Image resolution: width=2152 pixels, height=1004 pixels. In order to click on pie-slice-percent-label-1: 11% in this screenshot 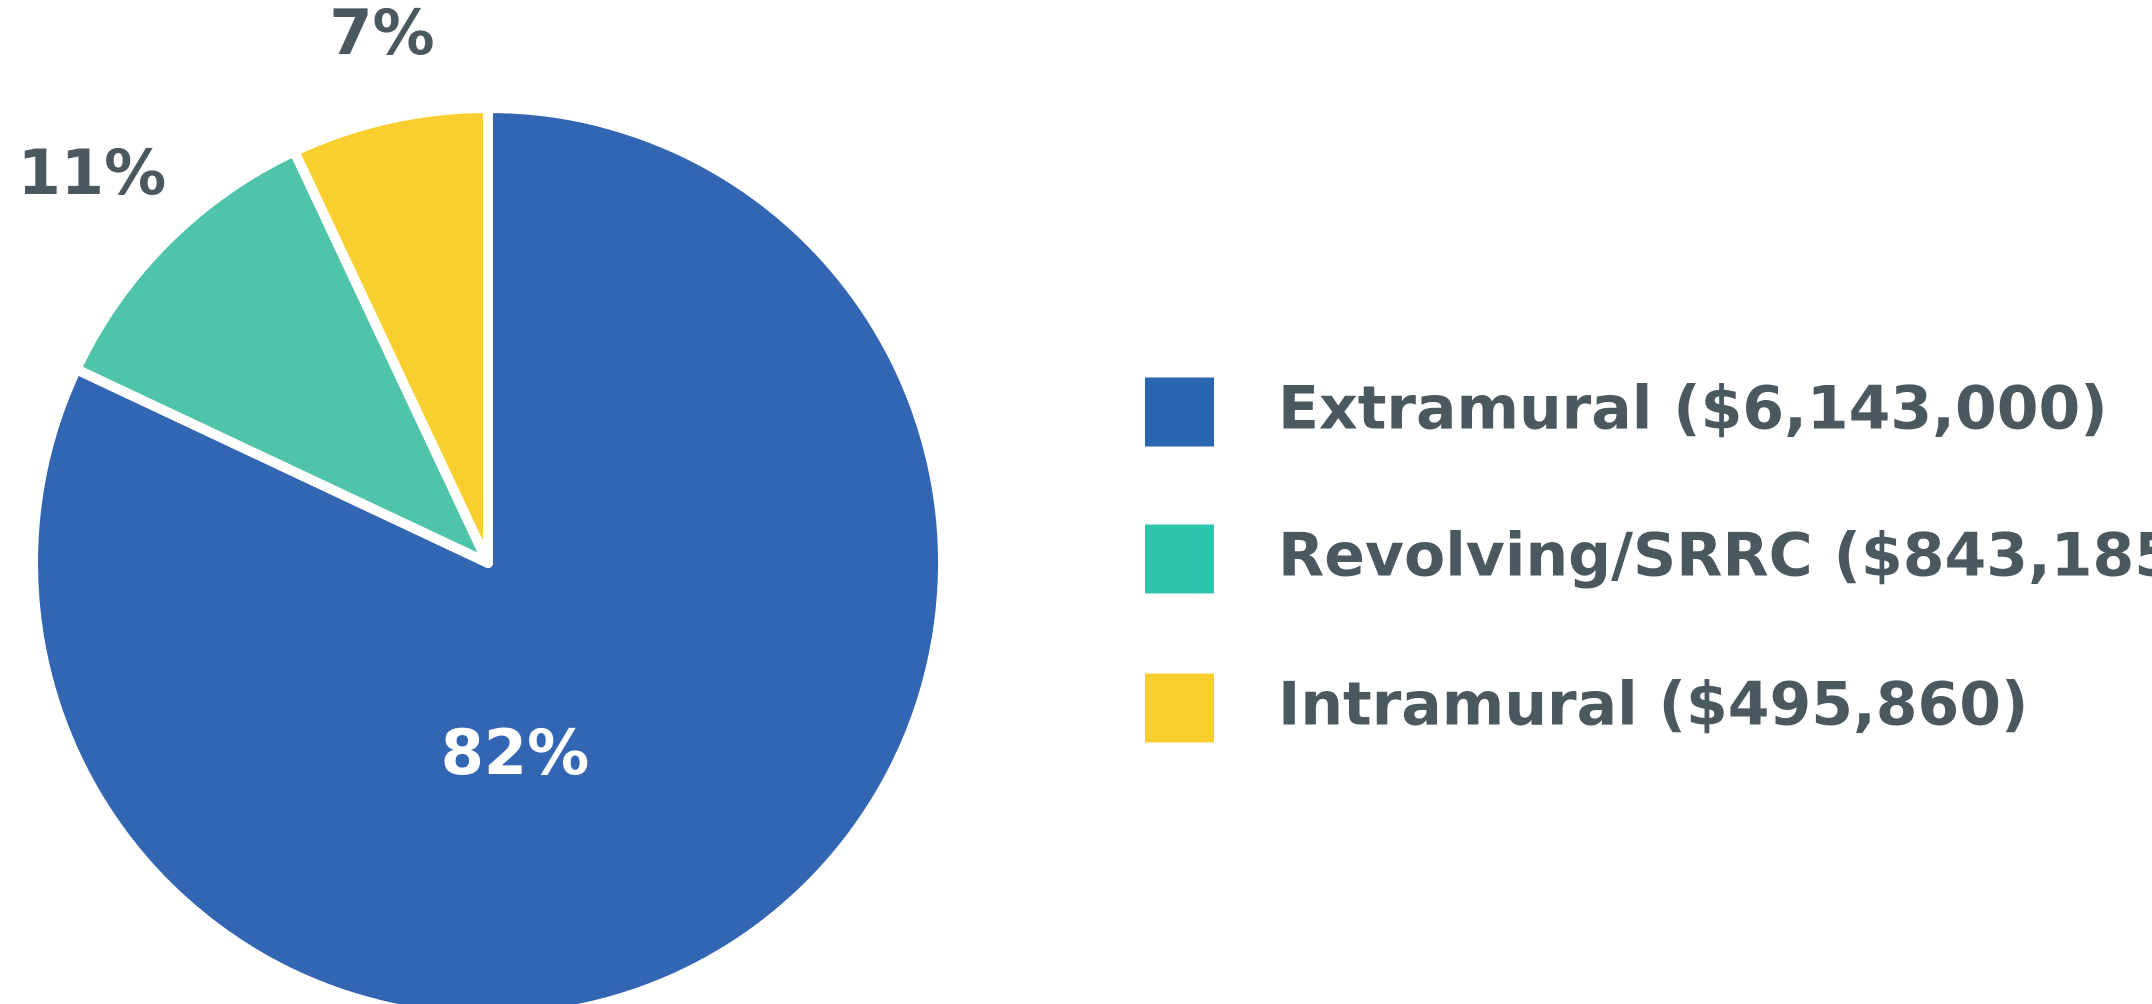, I will do `click(92, 172)`.